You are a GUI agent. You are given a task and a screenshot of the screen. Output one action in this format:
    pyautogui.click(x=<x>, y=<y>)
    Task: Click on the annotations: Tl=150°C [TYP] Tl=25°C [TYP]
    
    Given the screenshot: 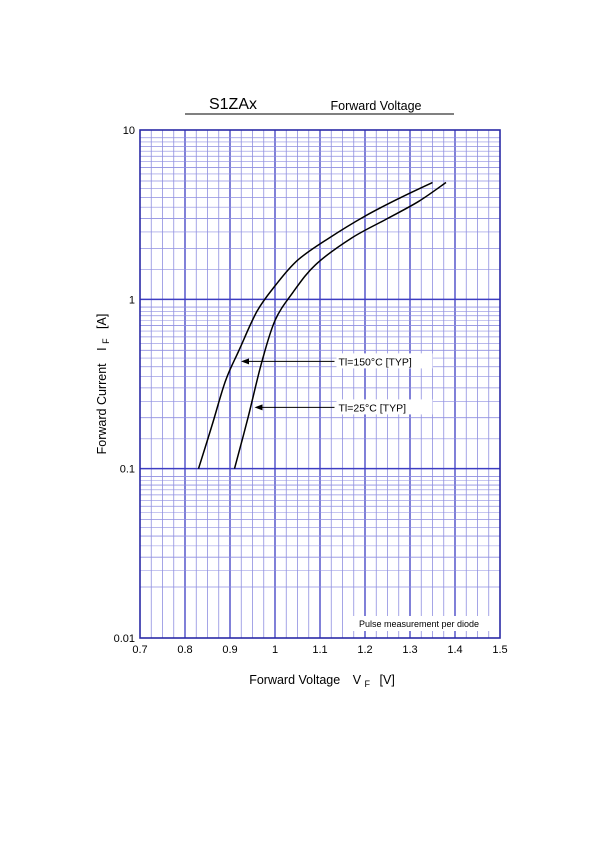 What is the action you would take?
    pyautogui.click(x=337, y=384)
    